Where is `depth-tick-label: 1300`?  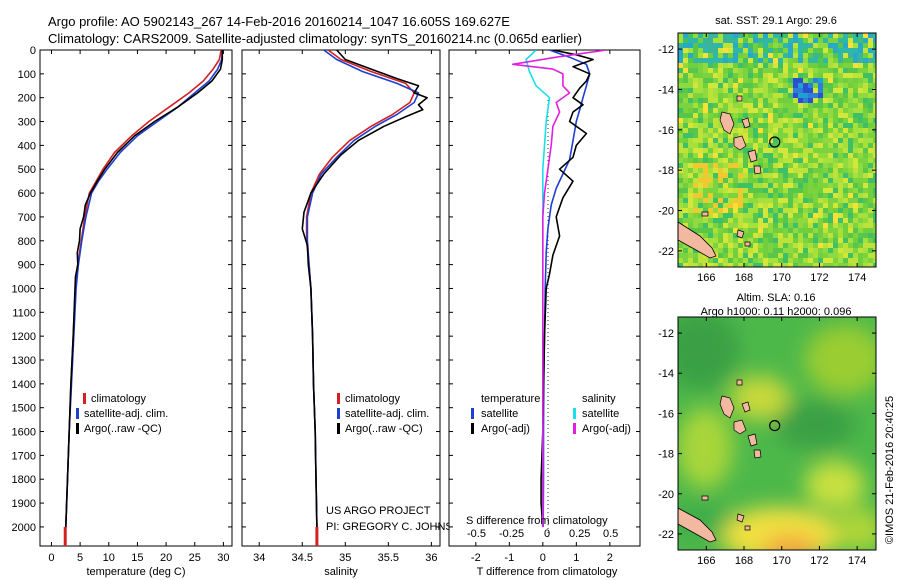
depth-tick-label: 1300 is located at coordinates (24, 361).